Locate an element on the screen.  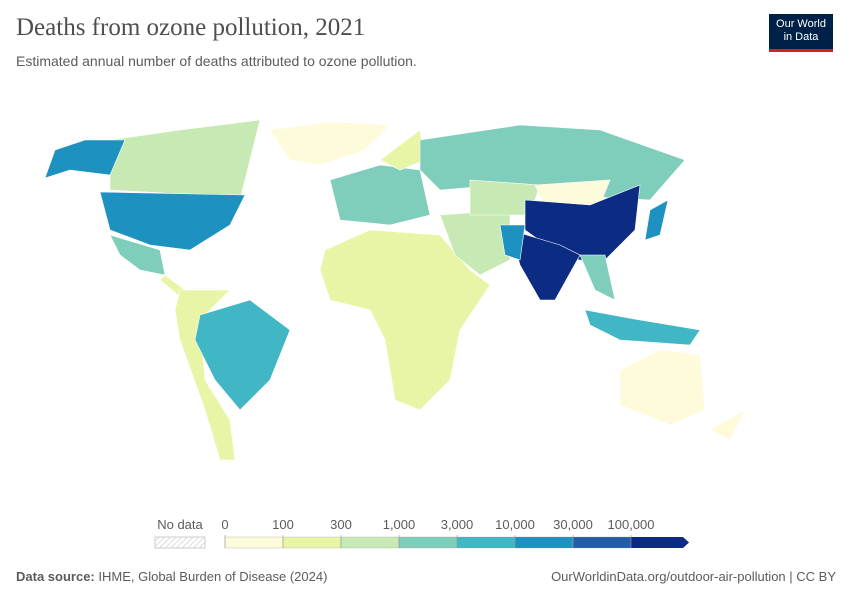
mexico is located at coordinates (137, 255).